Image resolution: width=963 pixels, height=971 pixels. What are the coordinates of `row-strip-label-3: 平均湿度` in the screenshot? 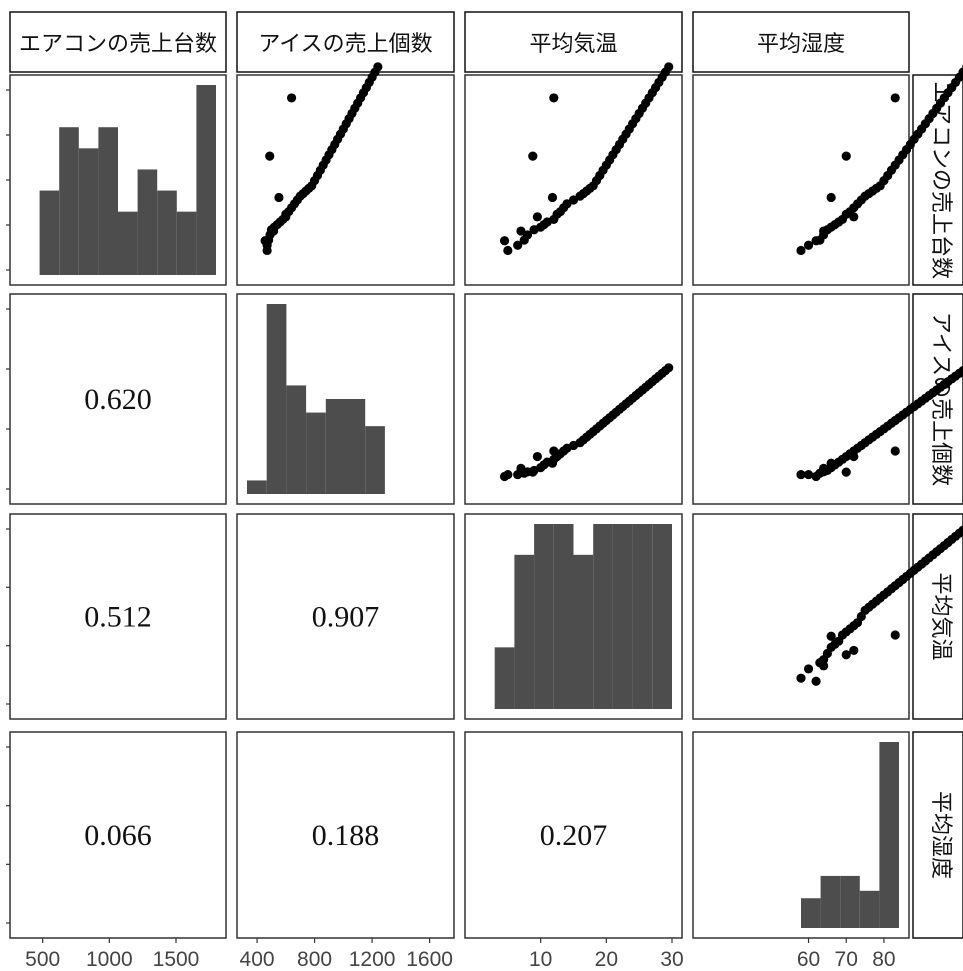 It's located at (940, 835).